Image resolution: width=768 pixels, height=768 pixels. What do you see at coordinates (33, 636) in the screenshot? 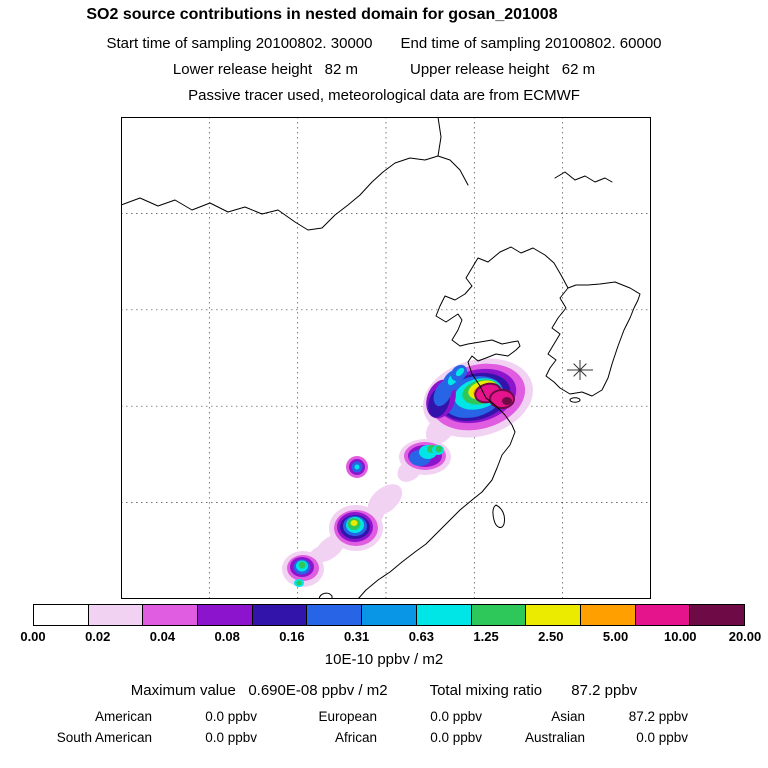
I see `tick-label: 0.00` at bounding box center [33, 636].